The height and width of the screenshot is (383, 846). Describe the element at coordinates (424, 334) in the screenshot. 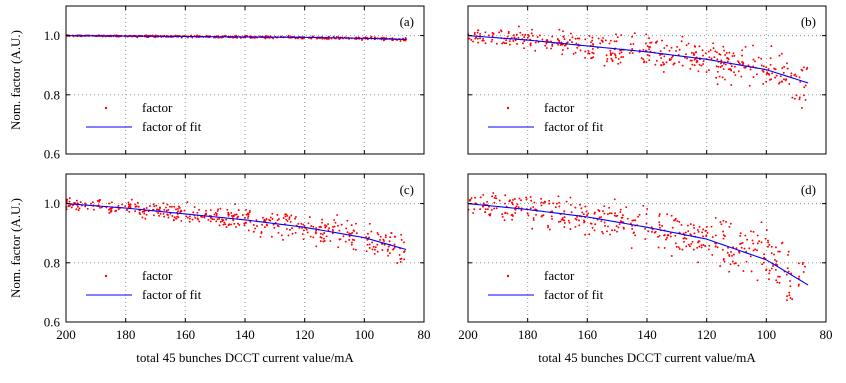

I see `x-tick-label: 80` at that location.